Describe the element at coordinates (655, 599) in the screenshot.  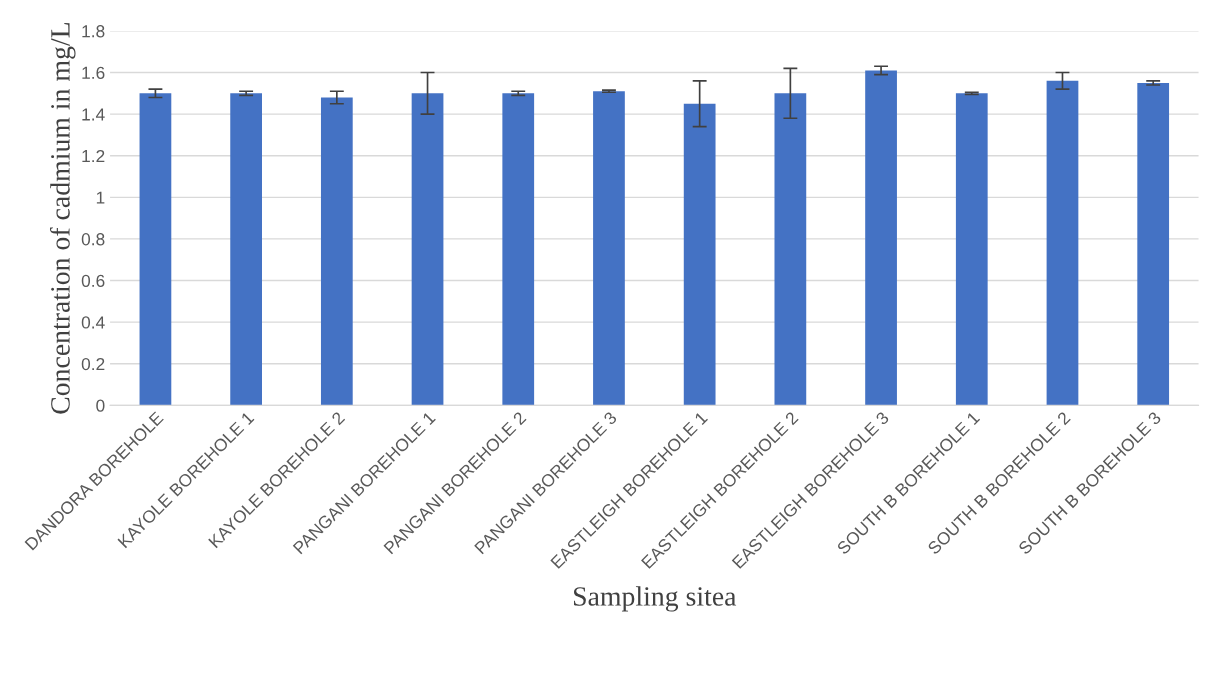
I see `x-axis-title: Sampling sitea` at that location.